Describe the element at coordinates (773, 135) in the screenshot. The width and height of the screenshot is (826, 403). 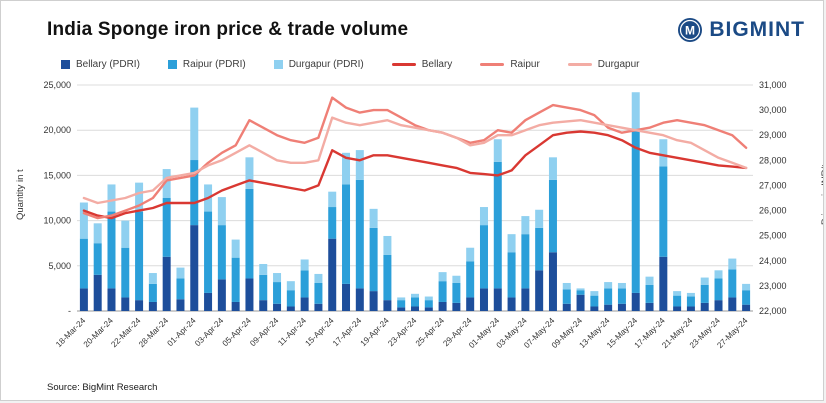
I see `svg-text: 29,000` at that location.